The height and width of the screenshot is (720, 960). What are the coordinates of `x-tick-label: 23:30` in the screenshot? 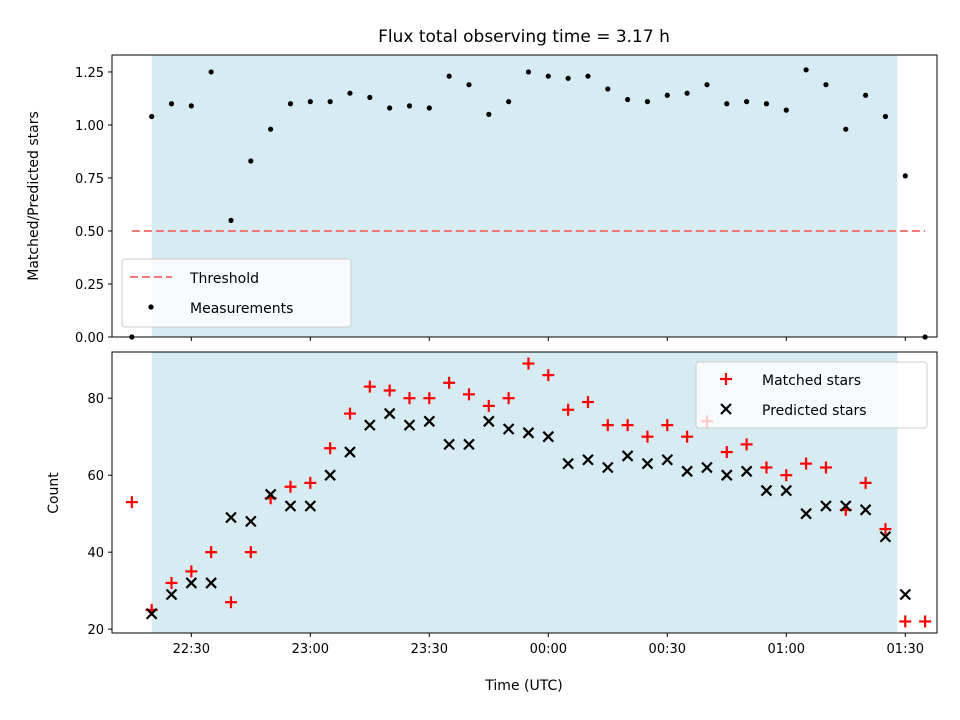 It's located at (429, 649).